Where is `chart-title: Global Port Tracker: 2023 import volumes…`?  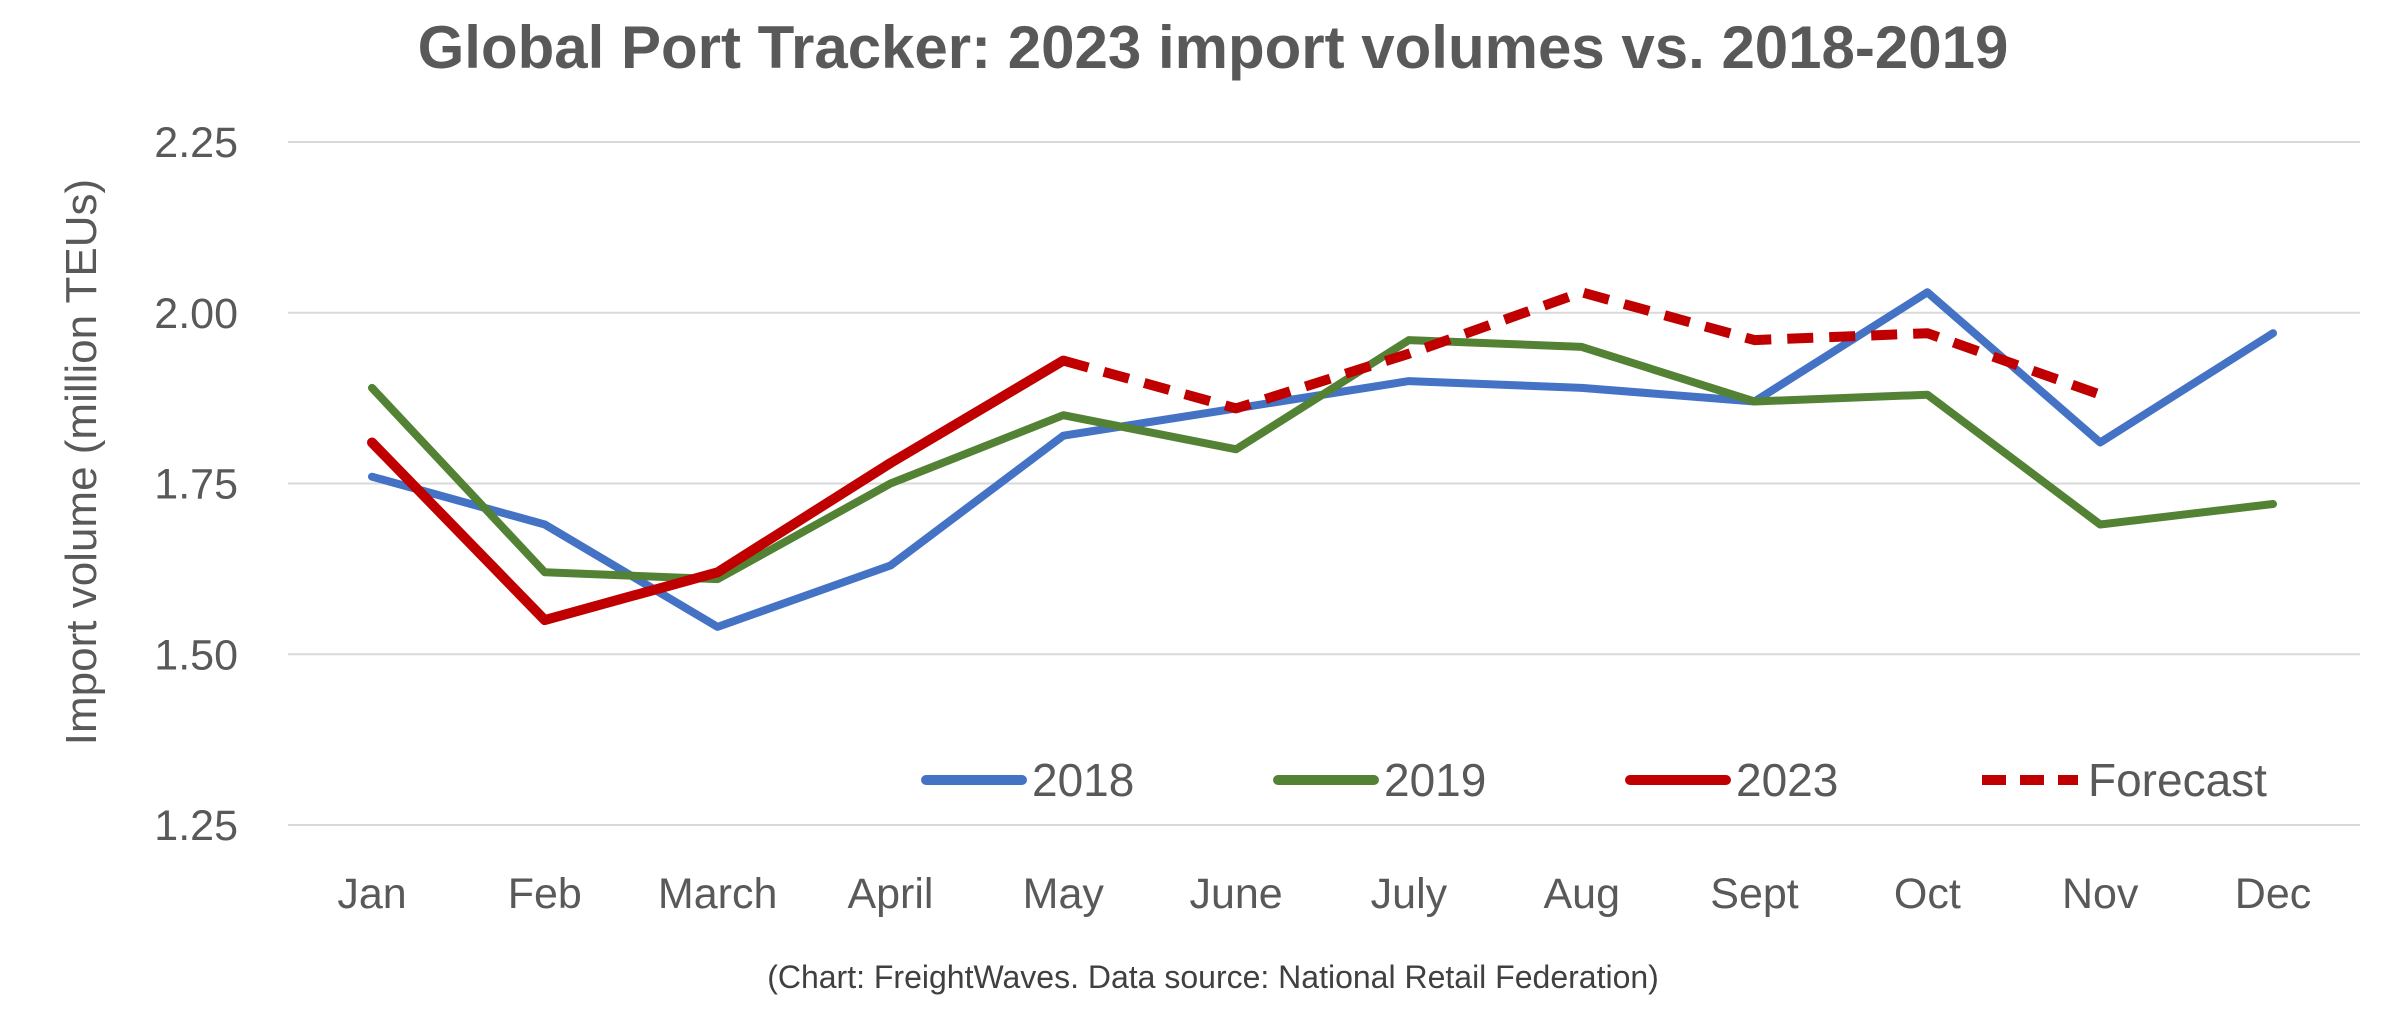
chart-title: Global Port Tracker: 2023 import volumes… is located at coordinates (1213, 47).